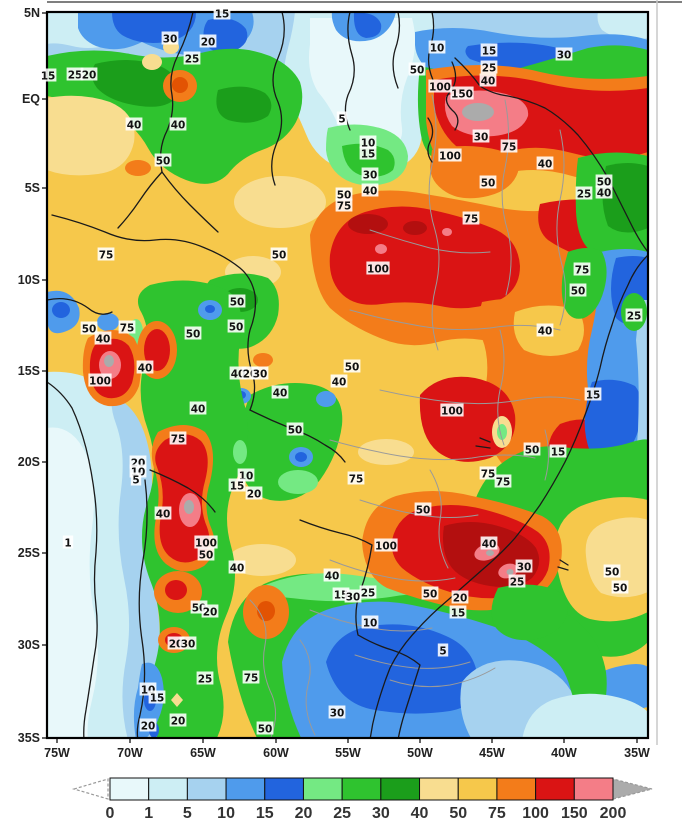 The width and height of the screenshot is (686, 834). Describe the element at coordinates (29, 738) in the screenshot. I see `svg-text: 35S` at that location.